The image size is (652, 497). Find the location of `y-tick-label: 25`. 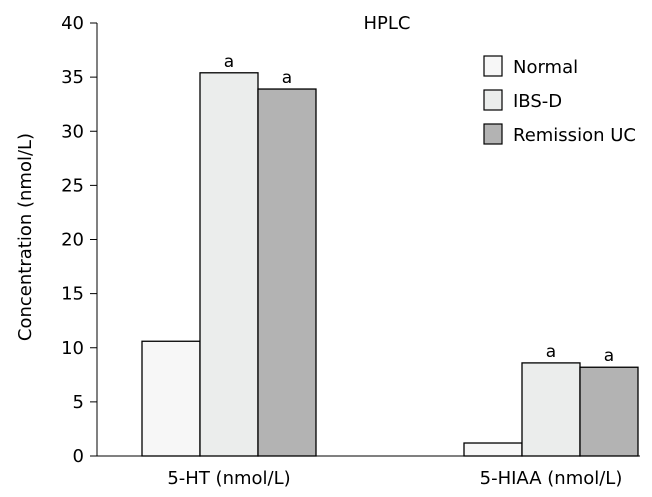

y-tick-label: 25 is located at coordinates (72, 185).